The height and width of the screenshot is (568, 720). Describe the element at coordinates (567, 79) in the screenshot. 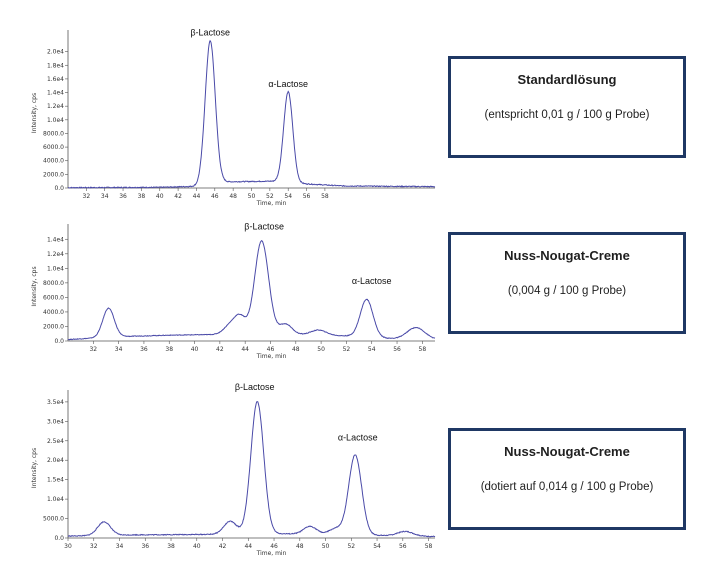

I see `box-title: Standardlösung` at that location.